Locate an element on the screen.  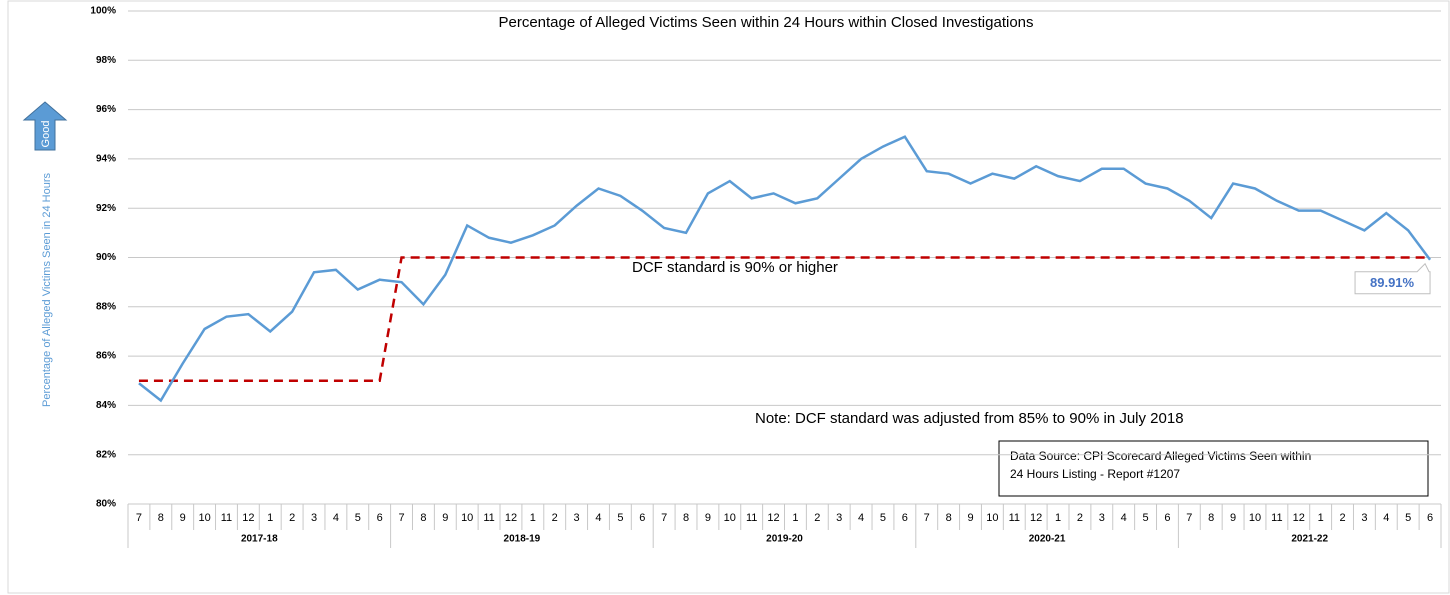
x-group-label: 2019-20 is located at coordinates (784, 539).